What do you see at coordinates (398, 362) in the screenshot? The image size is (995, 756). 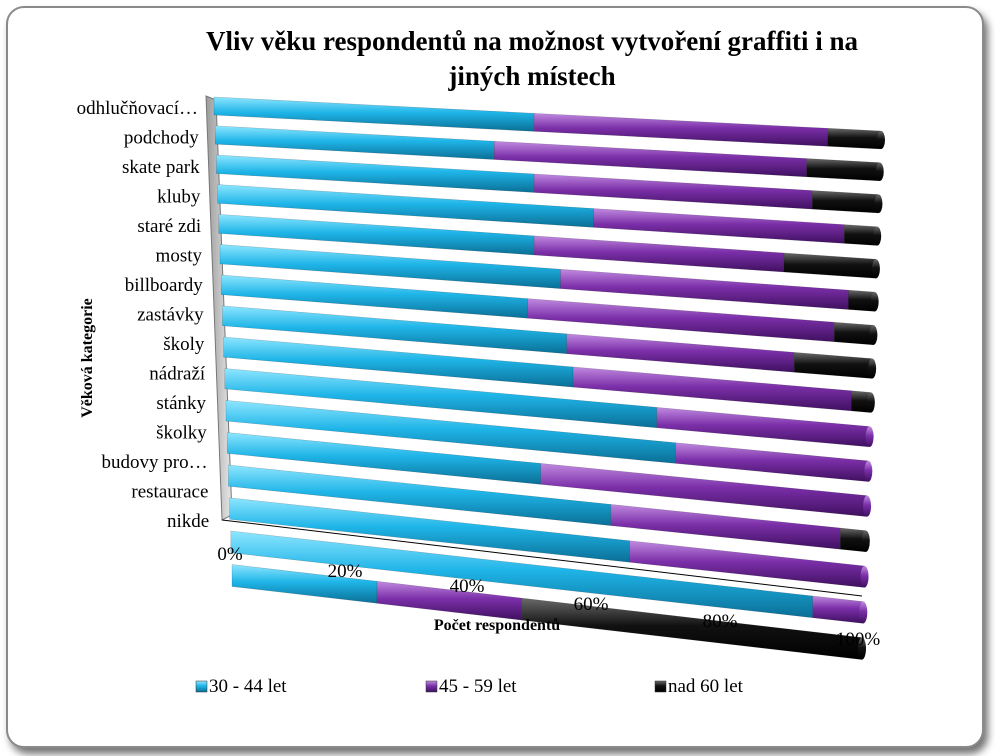 I see `bar-koly-30-44-let` at bounding box center [398, 362].